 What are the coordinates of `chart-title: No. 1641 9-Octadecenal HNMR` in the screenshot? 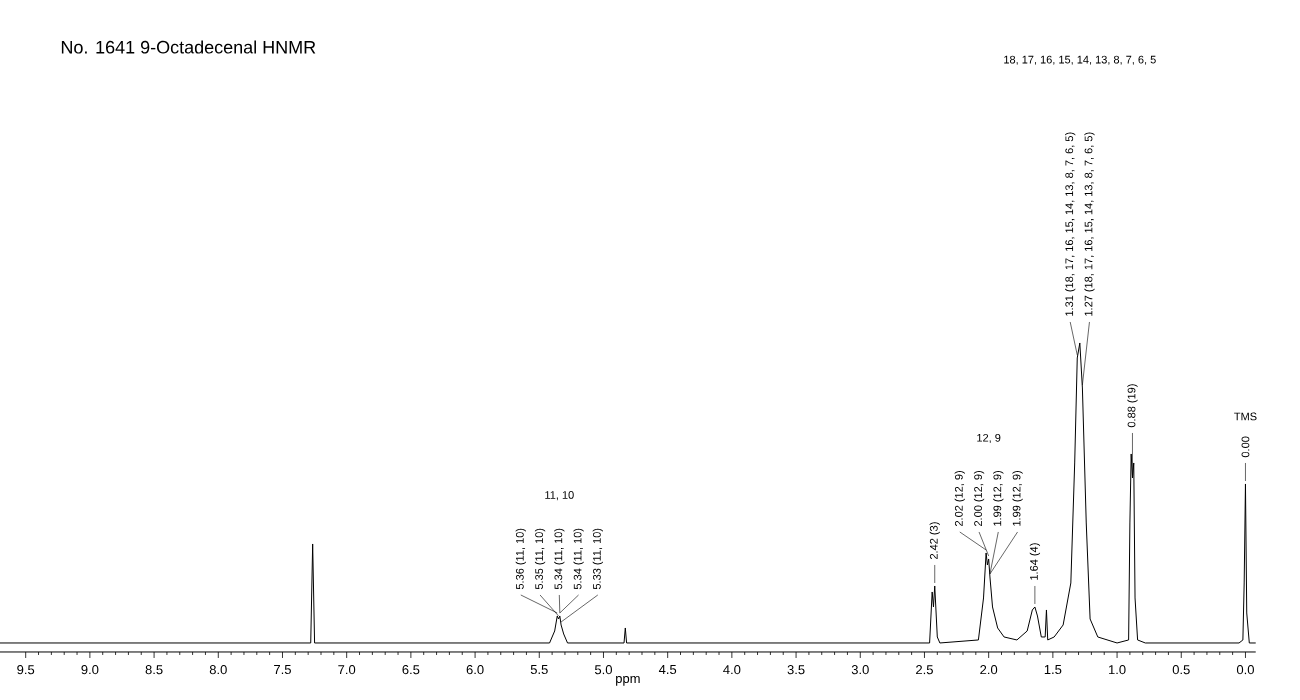 It's located at (188, 47).